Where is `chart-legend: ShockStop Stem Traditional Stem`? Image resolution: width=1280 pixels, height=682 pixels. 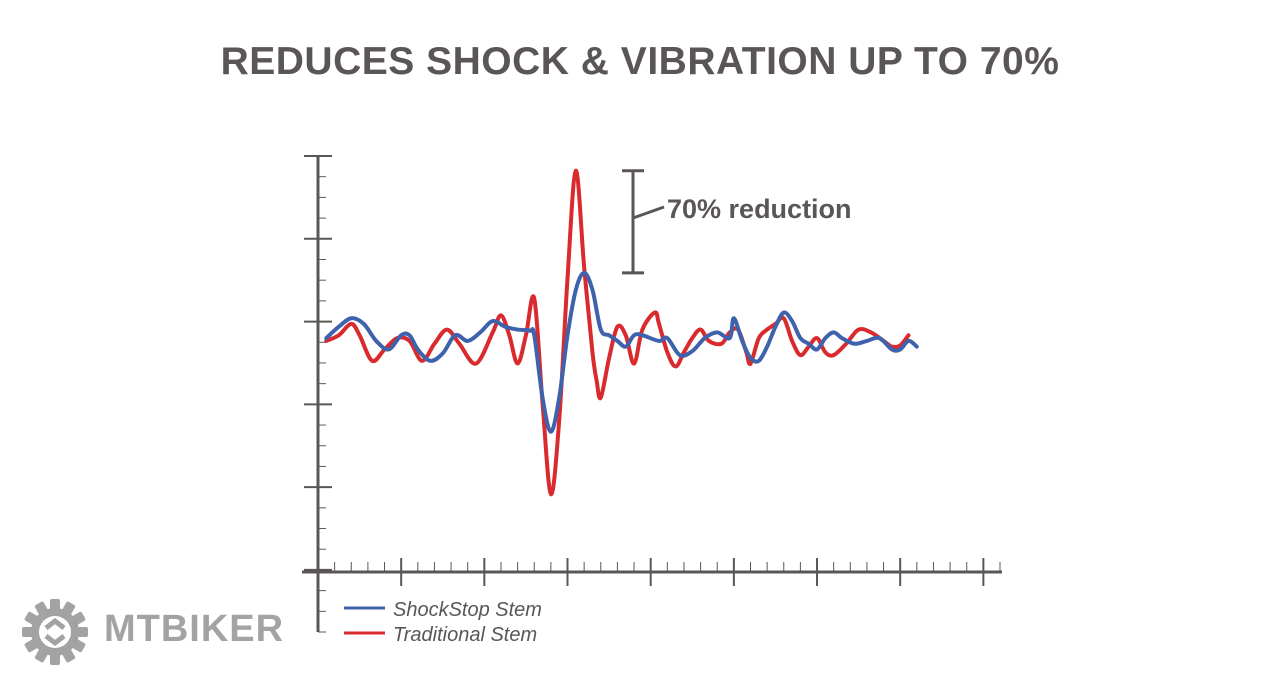 chart-legend: ShockStop Stem Traditional Stem is located at coordinates (443, 622).